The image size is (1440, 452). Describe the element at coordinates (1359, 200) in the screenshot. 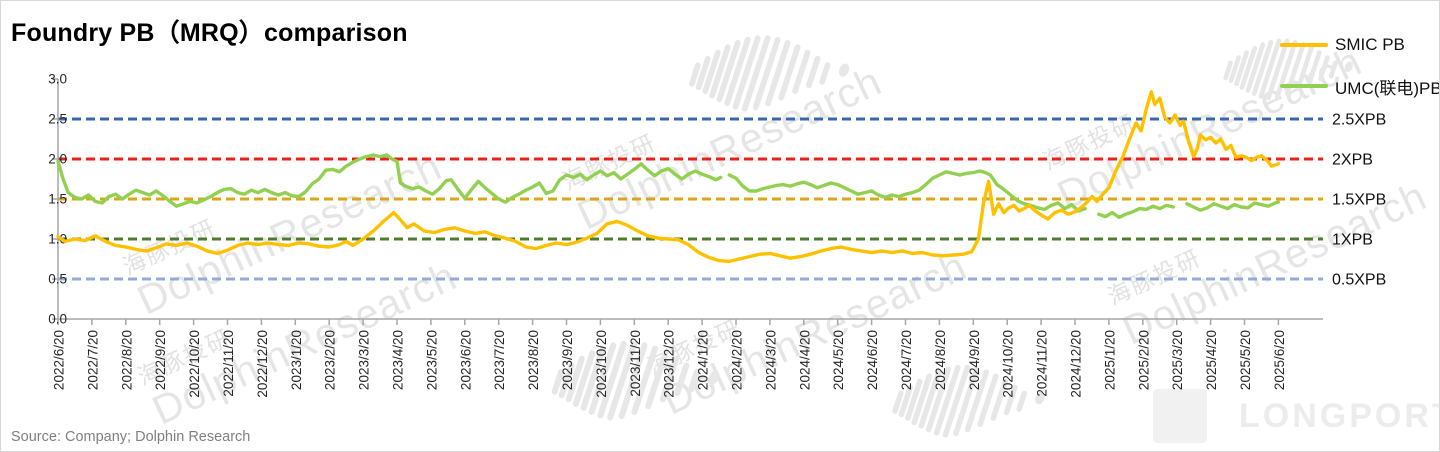

I see `ref-line-label-1.5xpb: 1.5XPB` at that location.